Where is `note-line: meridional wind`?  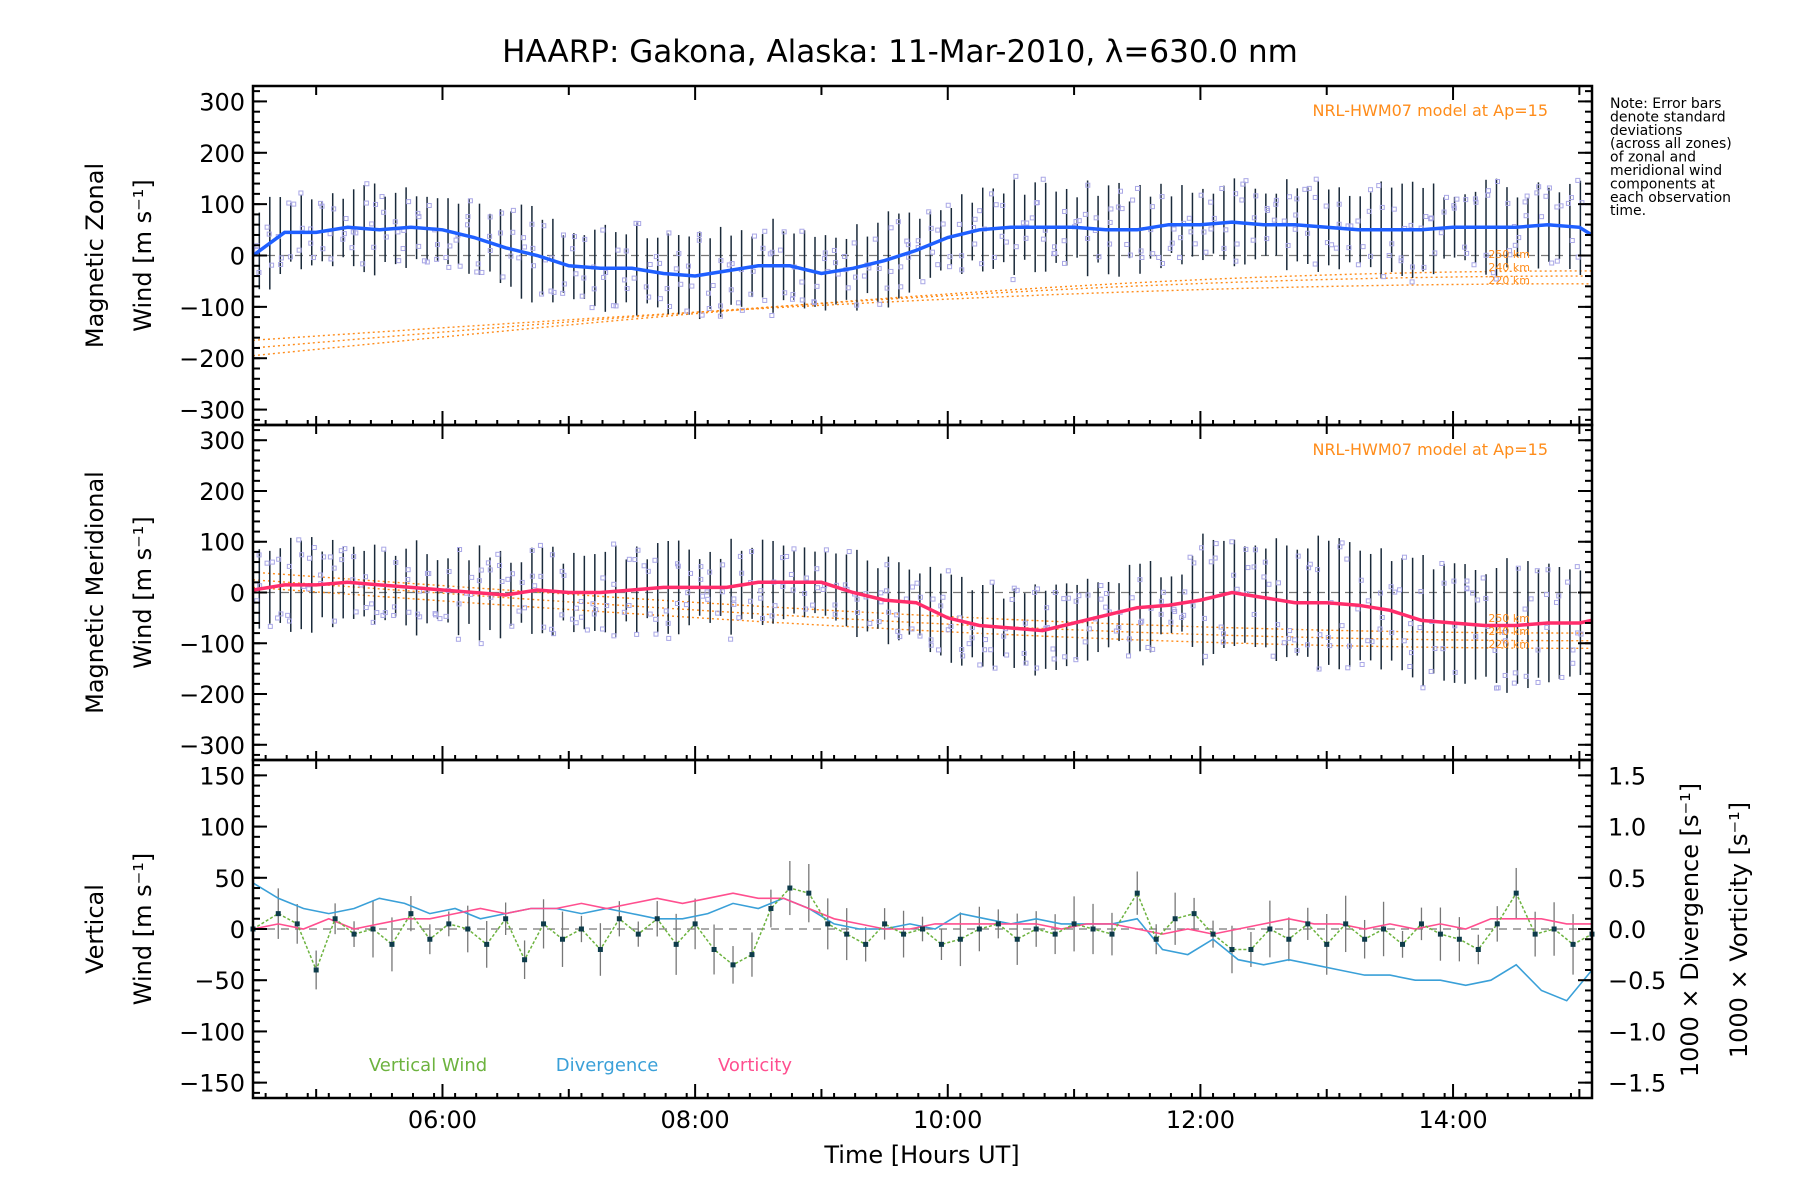
note-line: meridional wind is located at coordinates (1666, 171).